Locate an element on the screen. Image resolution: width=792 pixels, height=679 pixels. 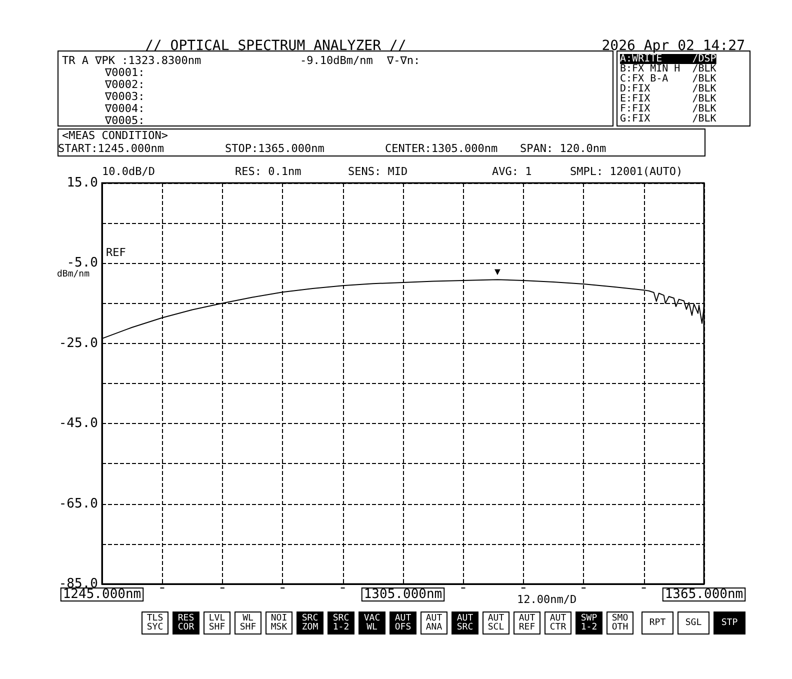
text: RES: 0.1nm is located at coordinates (268, 171).